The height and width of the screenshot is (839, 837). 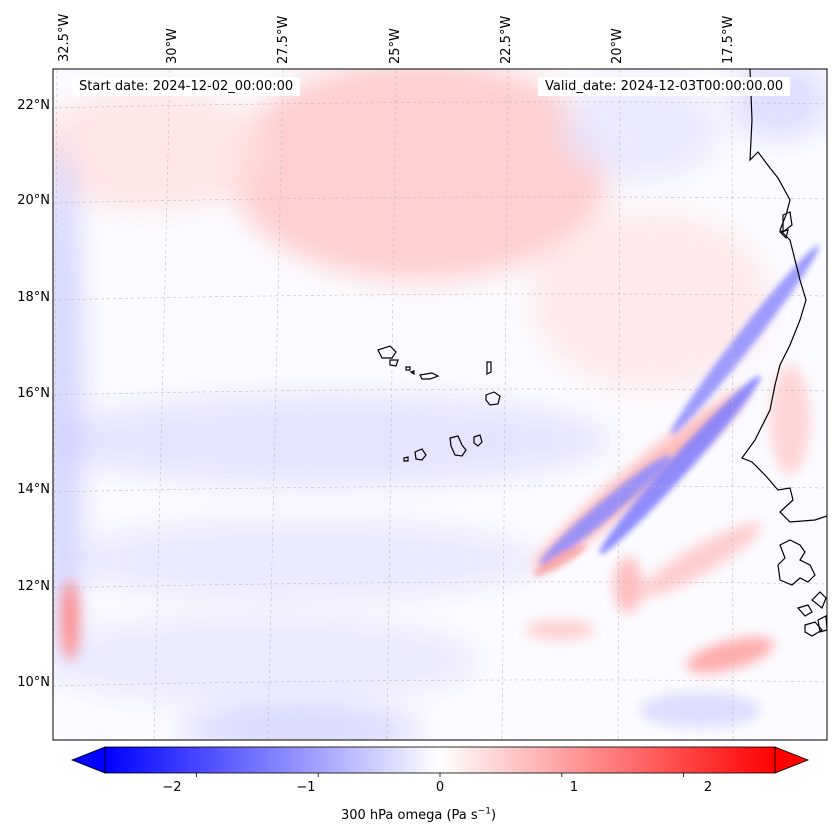 What do you see at coordinates (186, 86) in the screenshot?
I see `start-date-label: Start date: 2024-12-02_00:00:00` at bounding box center [186, 86].